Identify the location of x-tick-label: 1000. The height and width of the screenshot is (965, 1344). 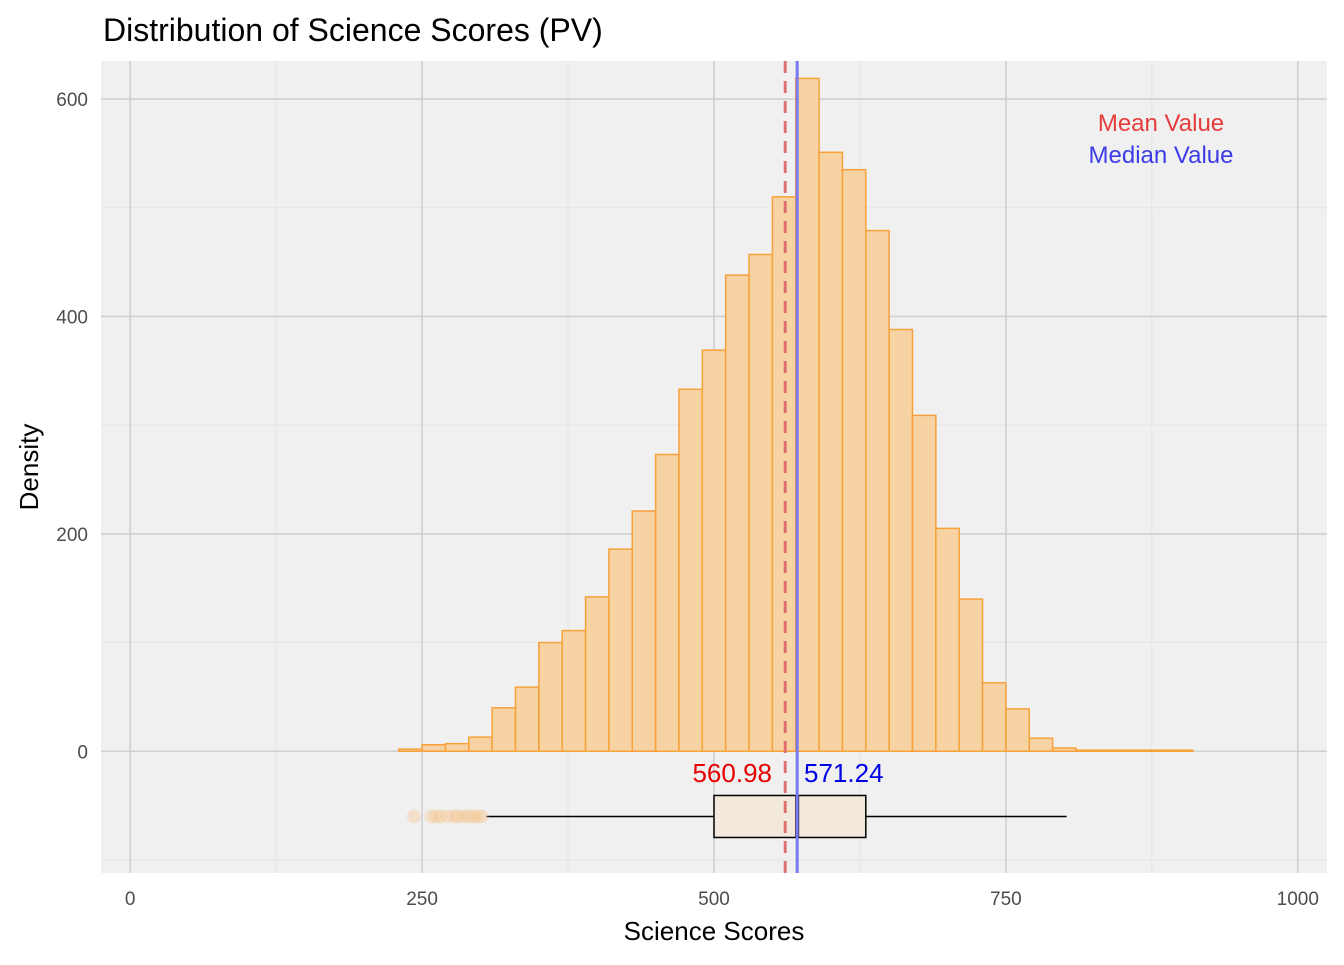
(1298, 899).